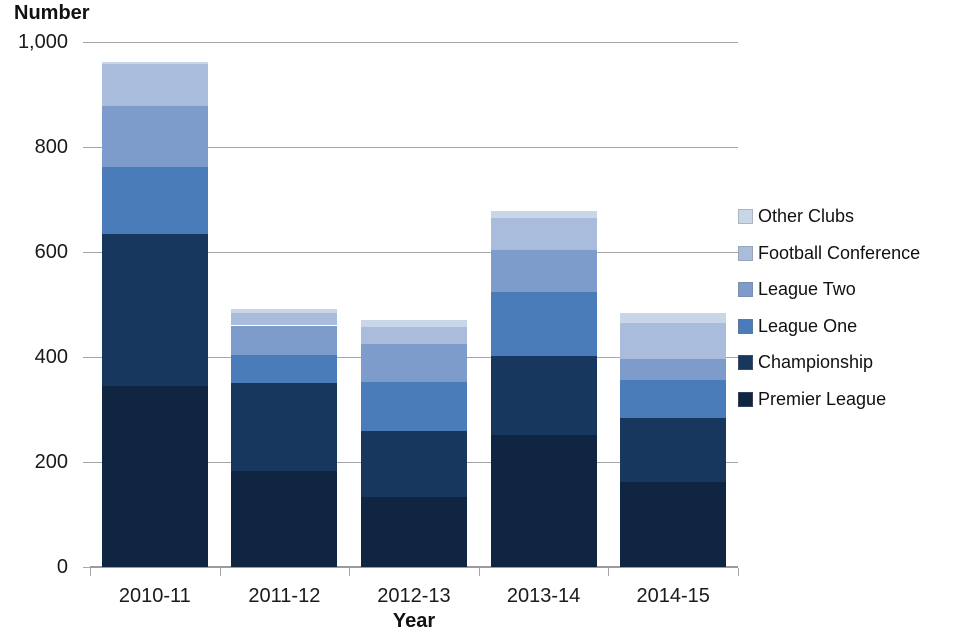  What do you see at coordinates (543, 596) in the screenshot?
I see `x-axis-category-label: 2013-14` at bounding box center [543, 596].